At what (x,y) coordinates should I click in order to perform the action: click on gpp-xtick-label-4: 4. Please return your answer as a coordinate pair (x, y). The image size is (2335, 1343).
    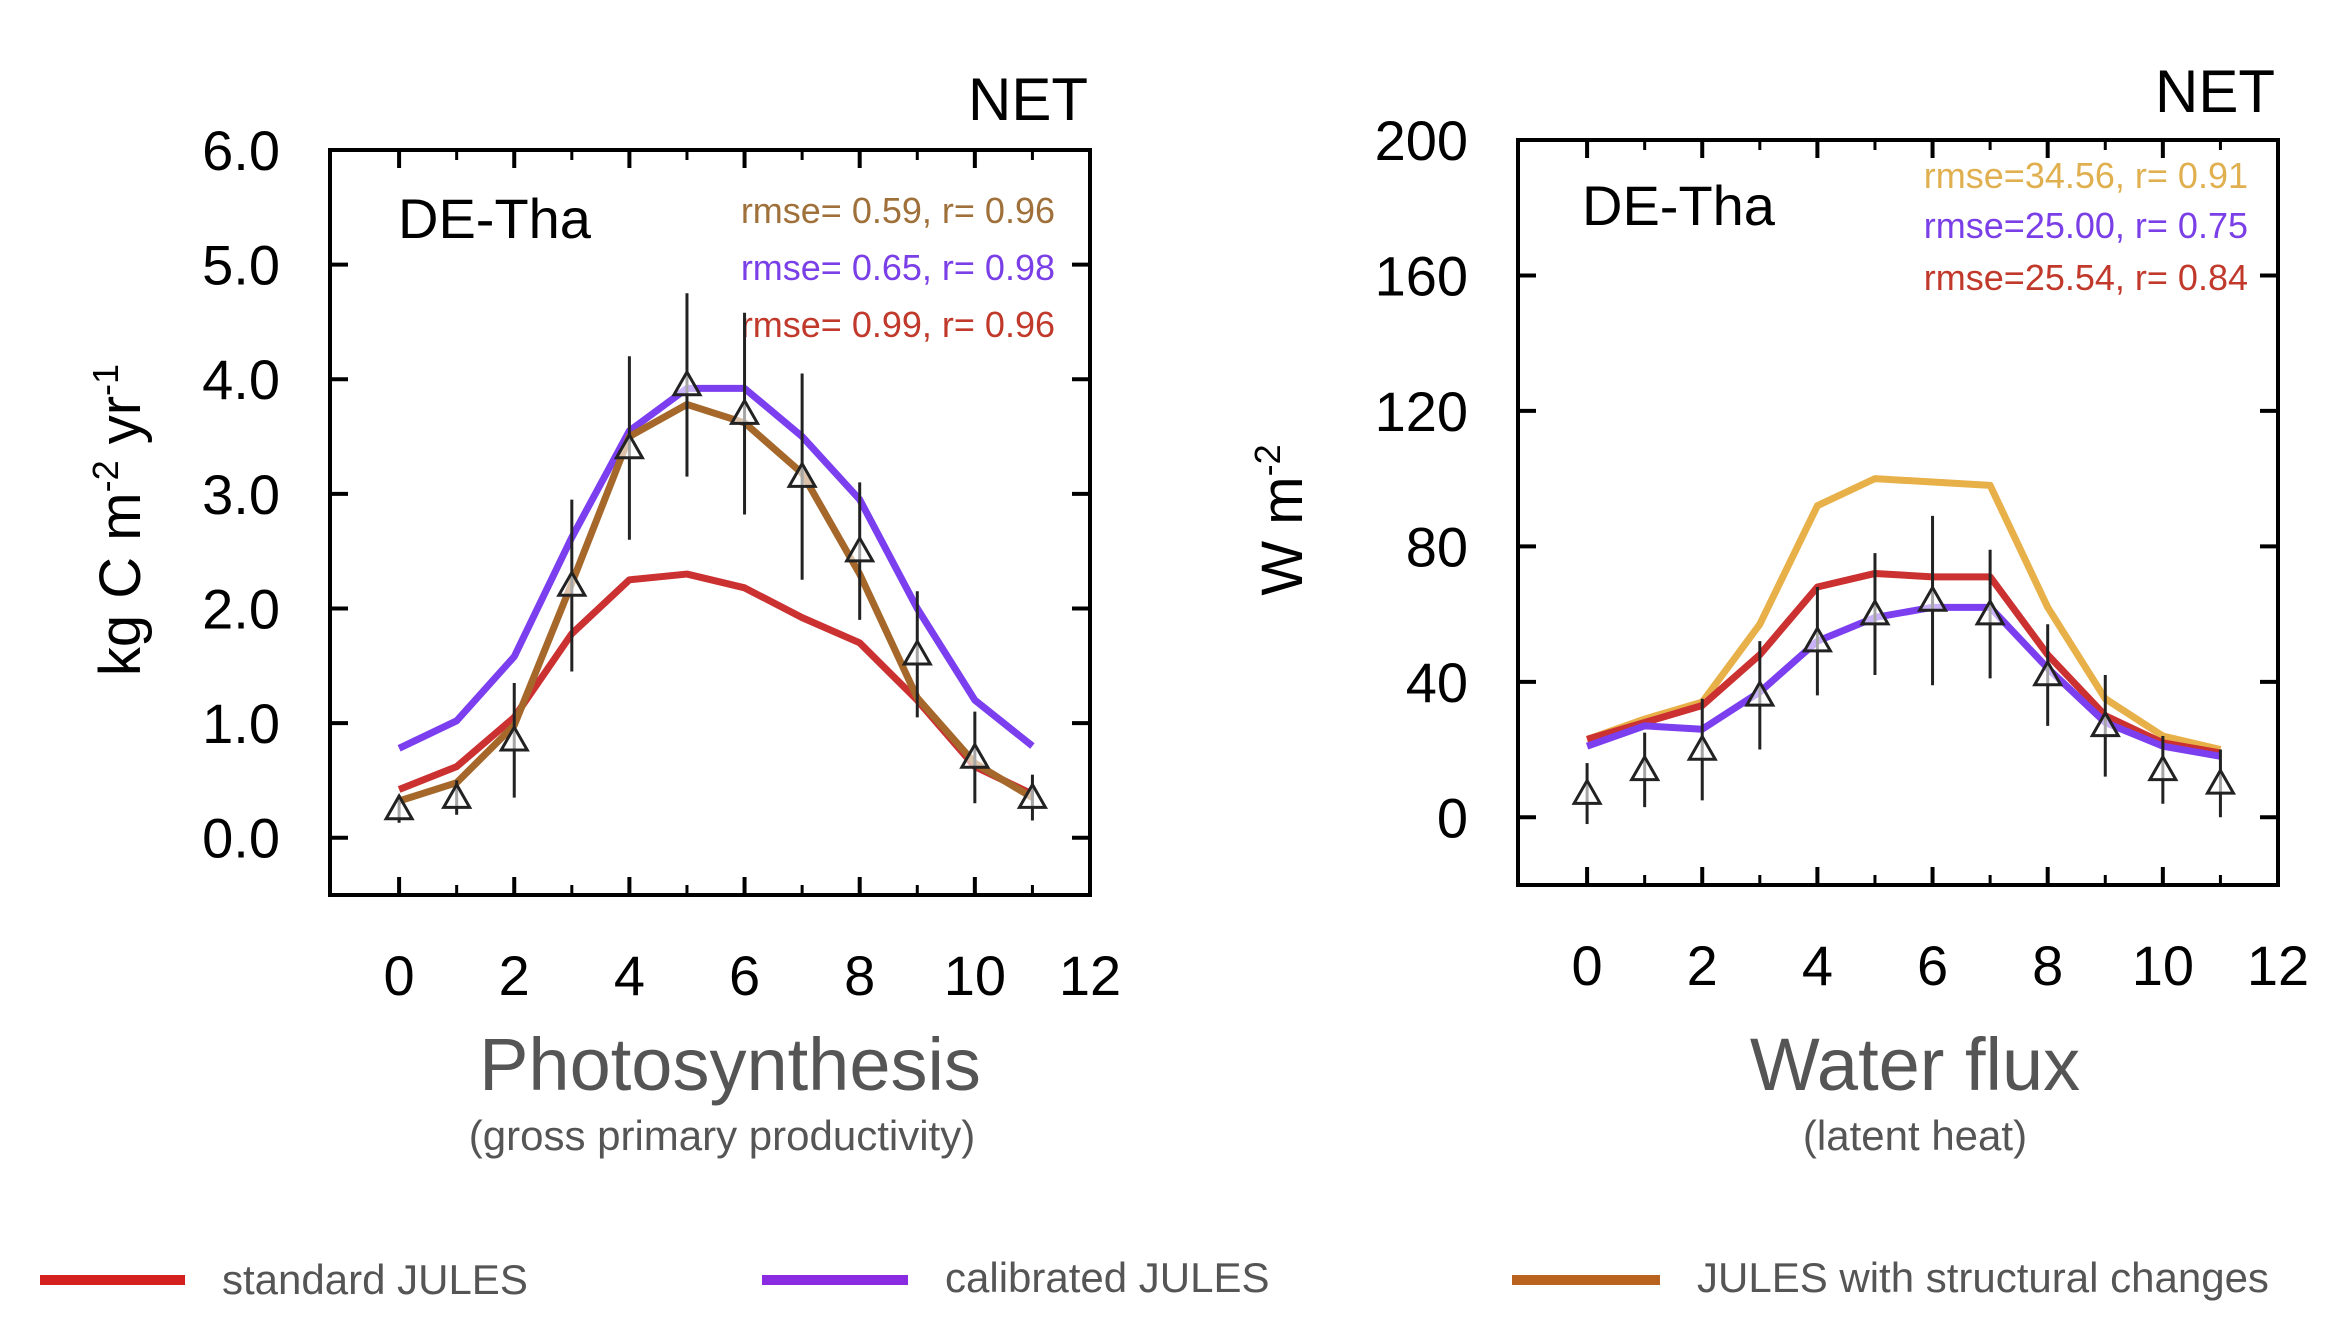
    Looking at the image, I should click on (629, 975).